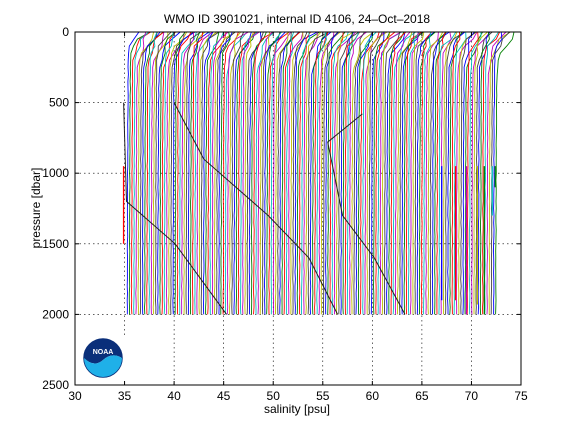  I want to click on x-tick-label: 30, so click(75, 396).